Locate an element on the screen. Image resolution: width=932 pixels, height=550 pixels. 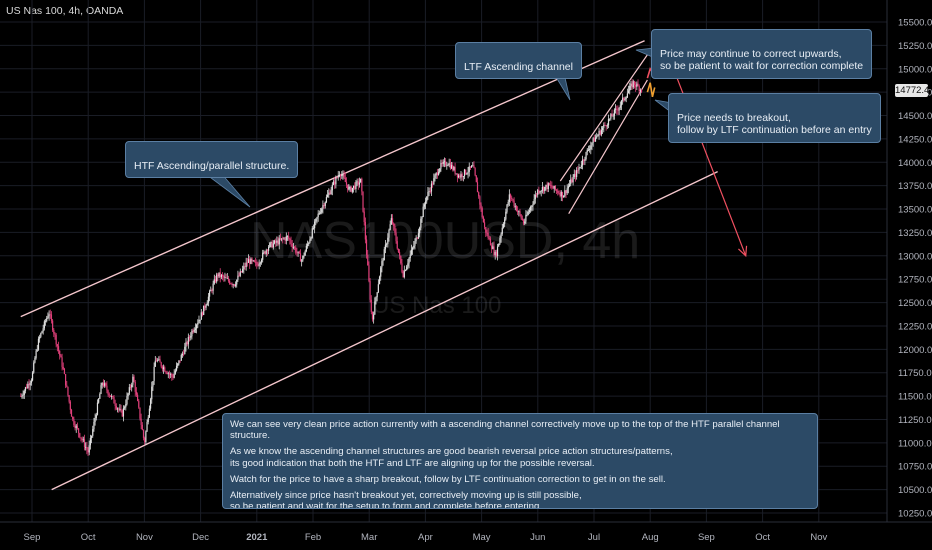
ticker-label: US Nas 100, 4h, OANDA is located at coordinates (65, 11).